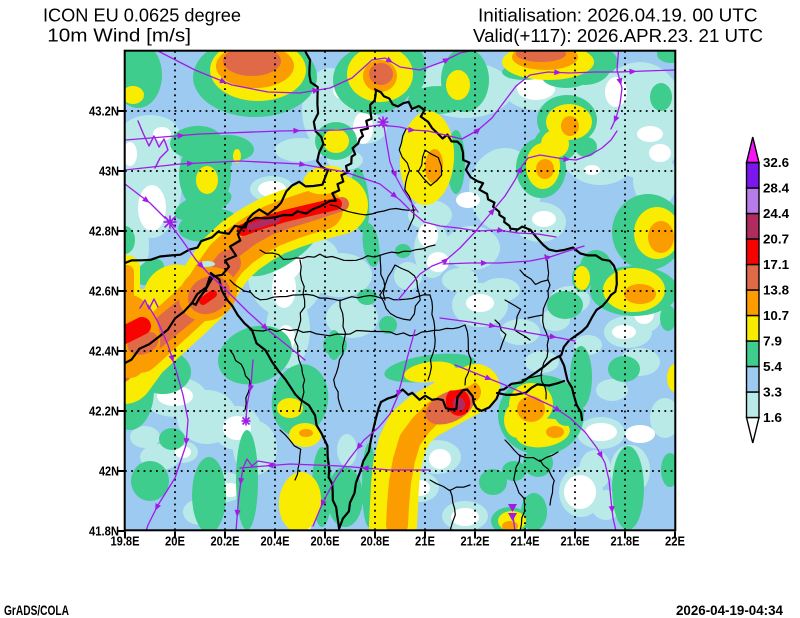 Image resolution: width=800 pixels, height=618 pixels. I want to click on svg-text: ICON EU 0.0625 degree, so click(142, 16).